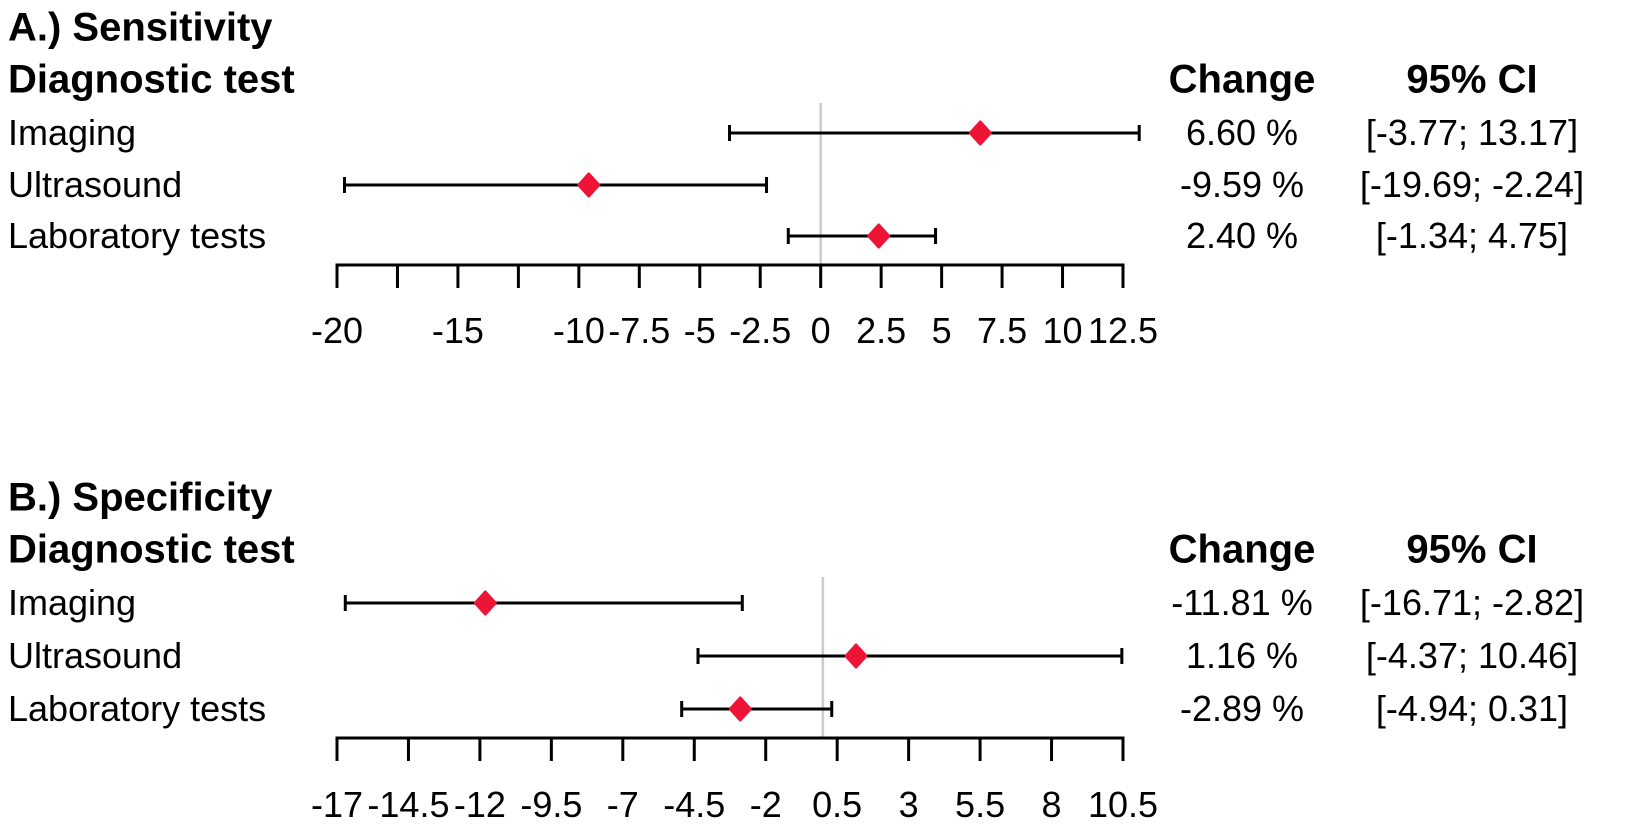 This screenshot has height=835, width=1625. I want to click on panel-a-title: A.) Sensitivity, so click(140, 27).